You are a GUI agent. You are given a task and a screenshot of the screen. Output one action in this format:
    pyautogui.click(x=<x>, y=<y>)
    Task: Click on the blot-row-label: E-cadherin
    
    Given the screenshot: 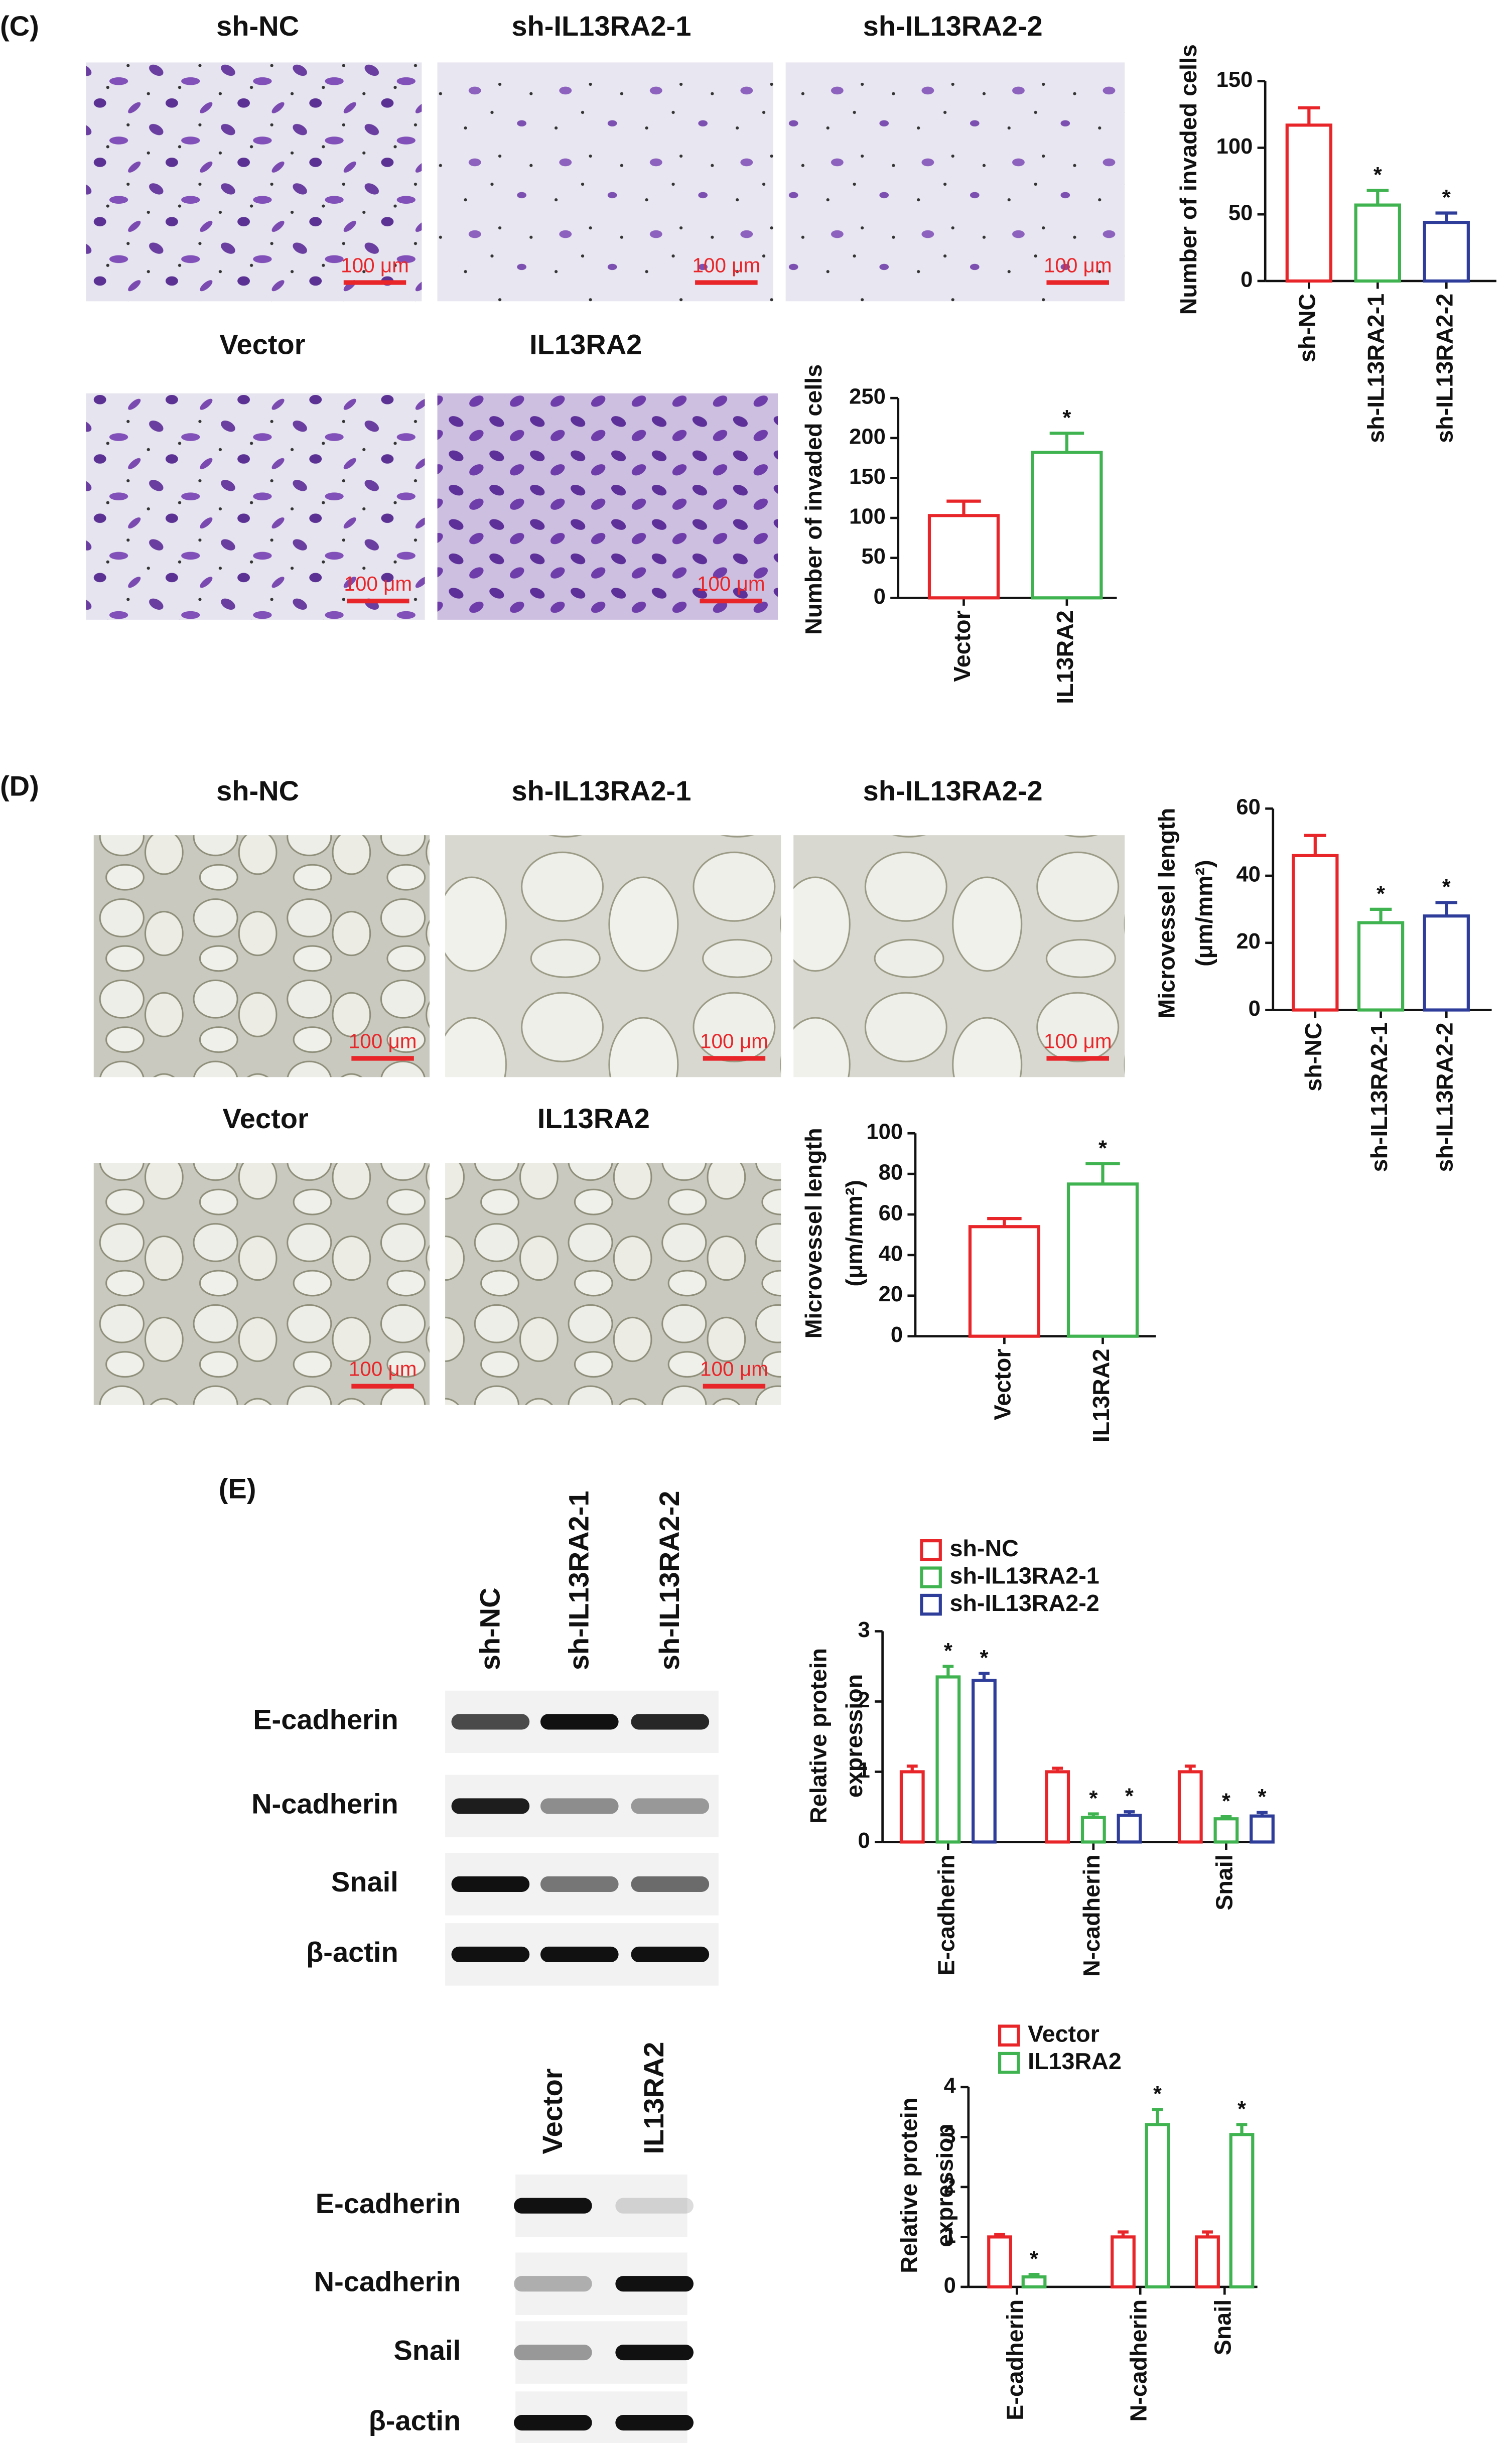 What is the action you would take?
    pyautogui.click(x=388, y=2204)
    